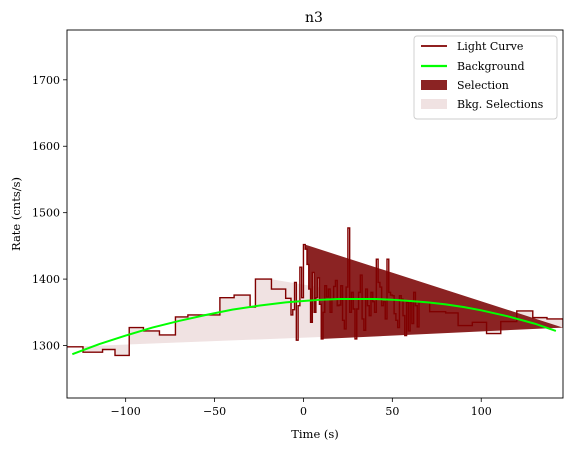 The width and height of the screenshot is (576, 450). Describe the element at coordinates (46, 346) in the screenshot. I see `y-tick-label: 1300` at that location.